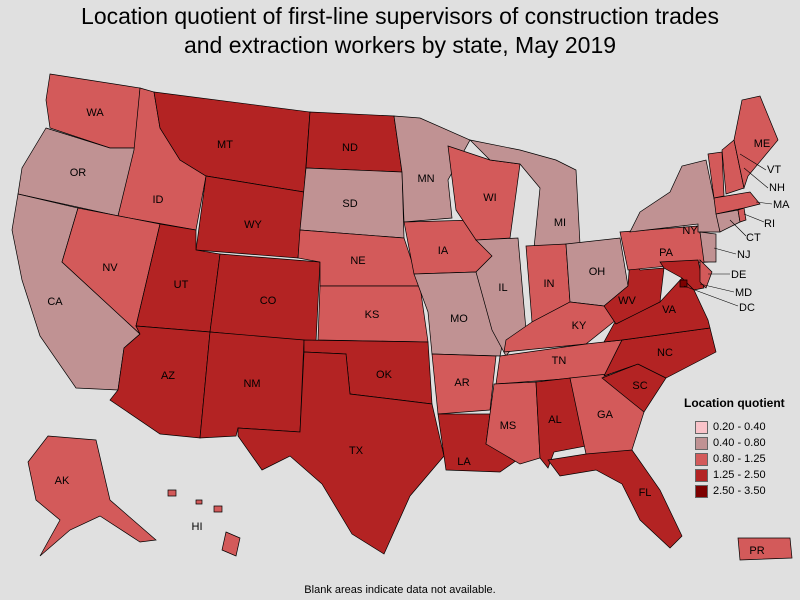 The width and height of the screenshot is (800, 600). What do you see at coordinates (432, 169) in the screenshot?
I see `state-MN` at bounding box center [432, 169].